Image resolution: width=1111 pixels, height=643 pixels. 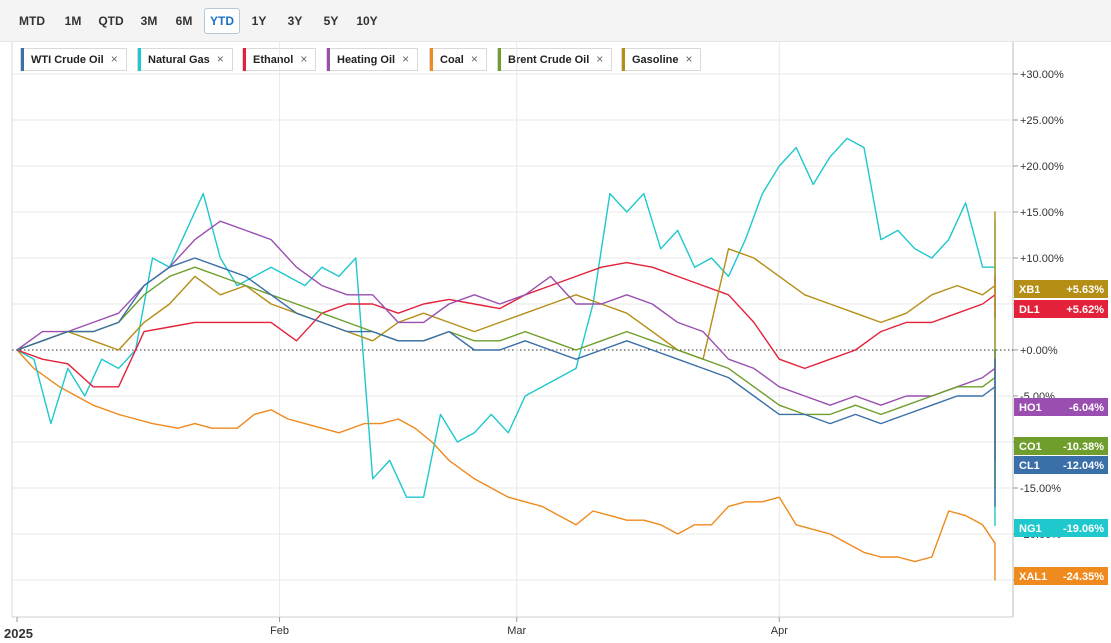 I want to click on badge-value: -24.35%, so click(x=1083, y=577).